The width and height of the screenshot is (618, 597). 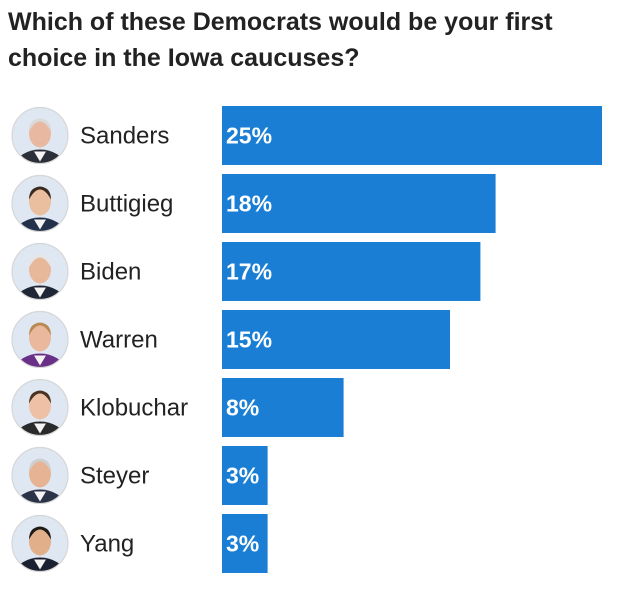 I want to click on bar-row: Warren 15%, so click(x=230, y=339).